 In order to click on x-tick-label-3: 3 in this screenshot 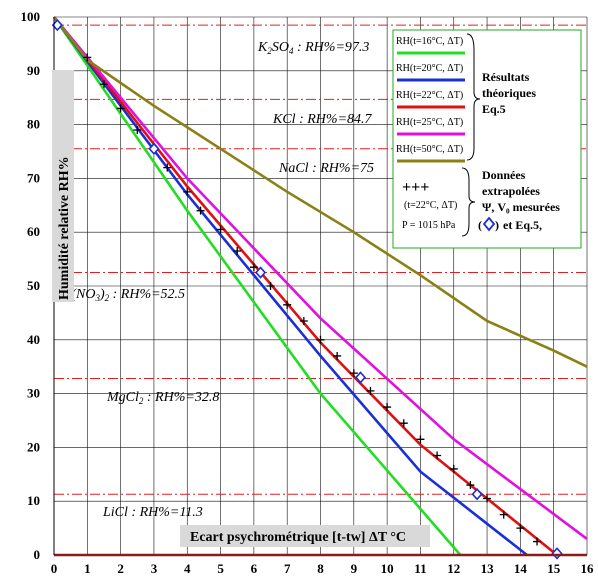, I will do `click(154, 568)`.